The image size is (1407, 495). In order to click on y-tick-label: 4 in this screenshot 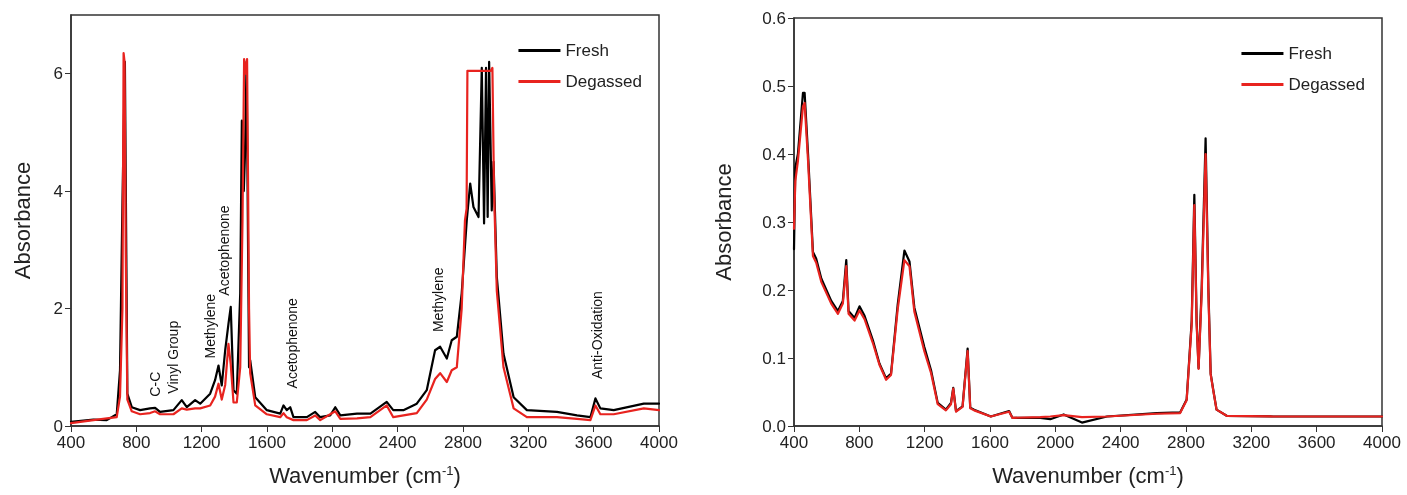, I will do `click(58, 191)`.